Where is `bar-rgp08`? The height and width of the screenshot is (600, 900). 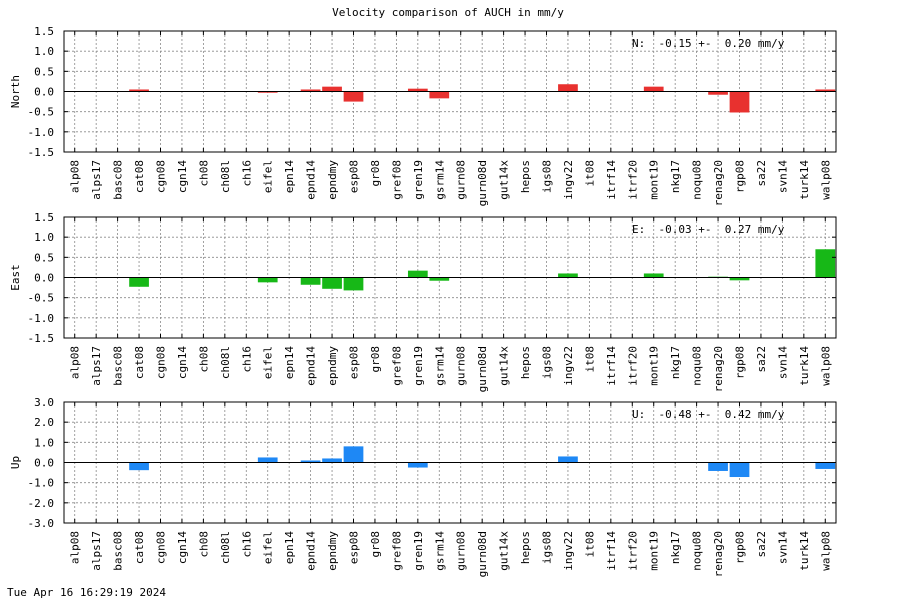 bar-rgp08 is located at coordinates (739, 279).